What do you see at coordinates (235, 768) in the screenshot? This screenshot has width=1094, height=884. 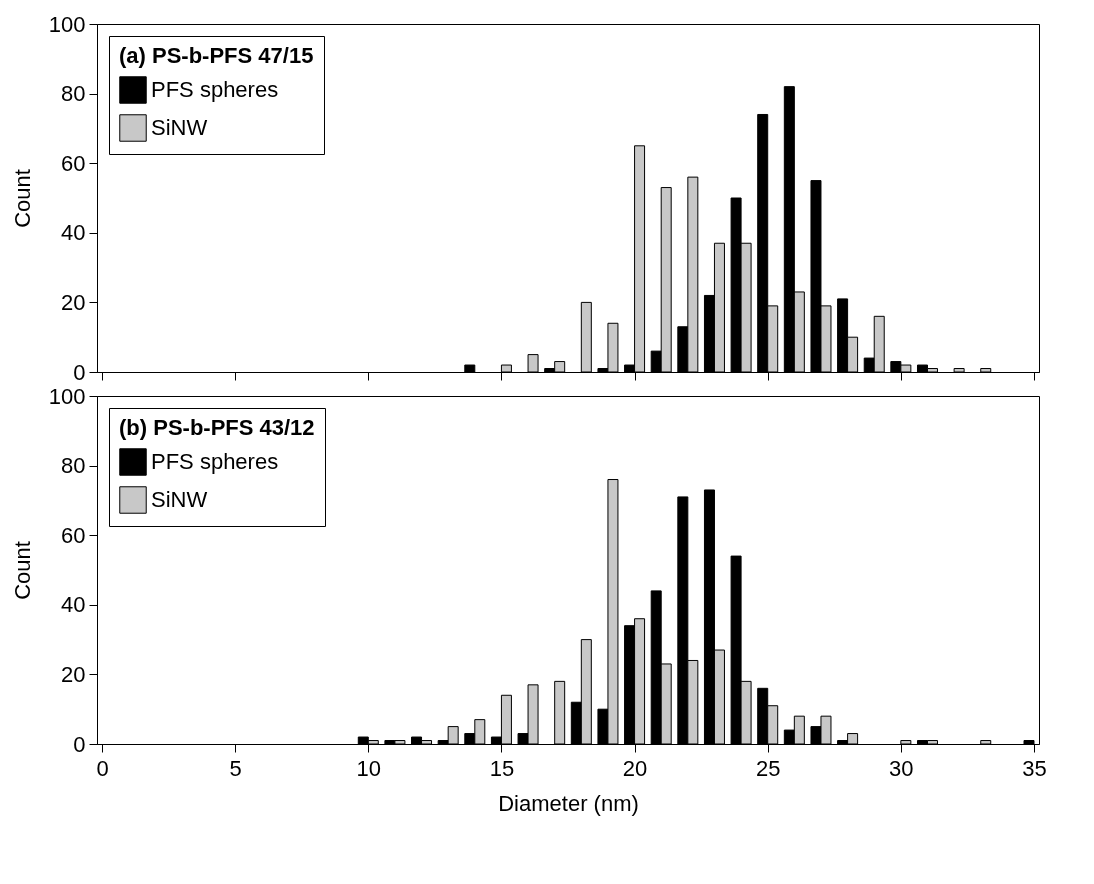 I see `x-tick-label: 5` at bounding box center [235, 768].